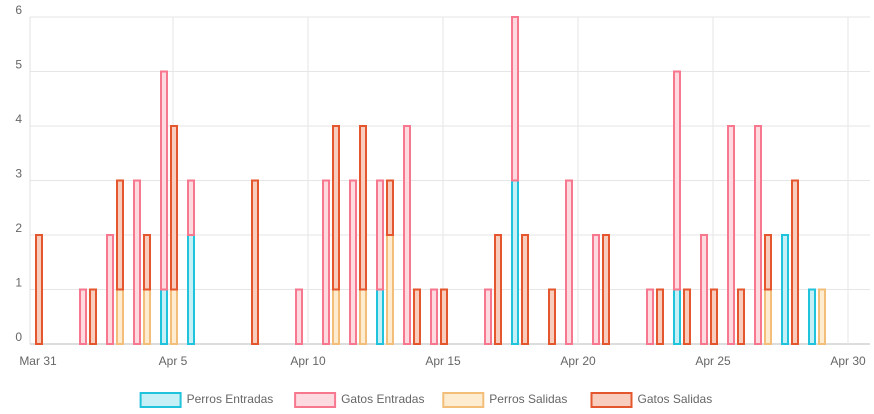 This screenshot has width=874, height=414. I want to click on y-tick-label: 1, so click(18, 283).